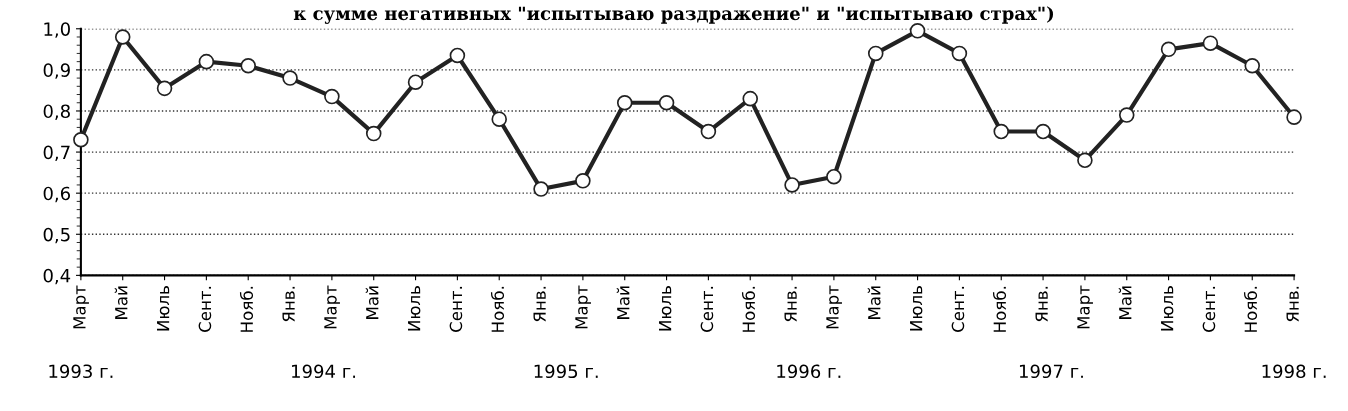 This screenshot has height=411, width=1348. I want to click on text: 1997 г., so click(1051, 371).